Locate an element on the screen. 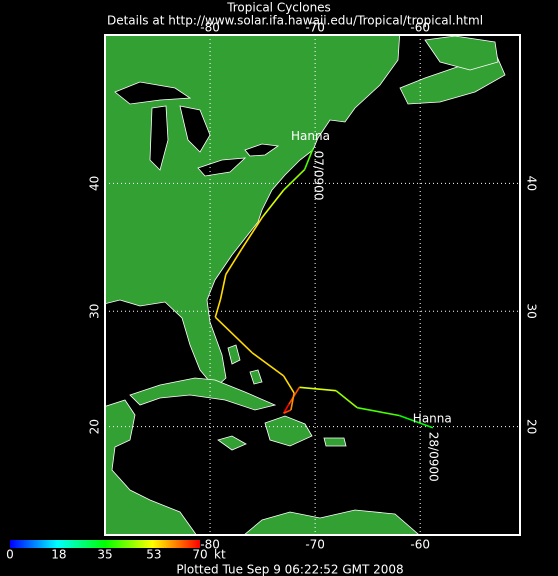 The height and width of the screenshot is (576, 558). x-tick-label: -70 is located at coordinates (315, 545).